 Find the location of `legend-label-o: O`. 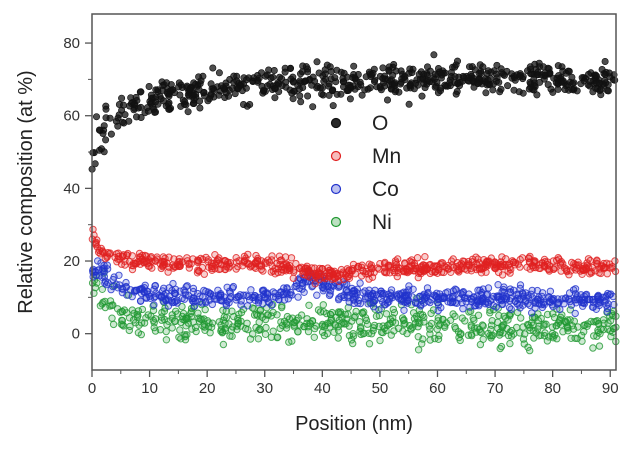

legend-label-o: O is located at coordinates (380, 123).